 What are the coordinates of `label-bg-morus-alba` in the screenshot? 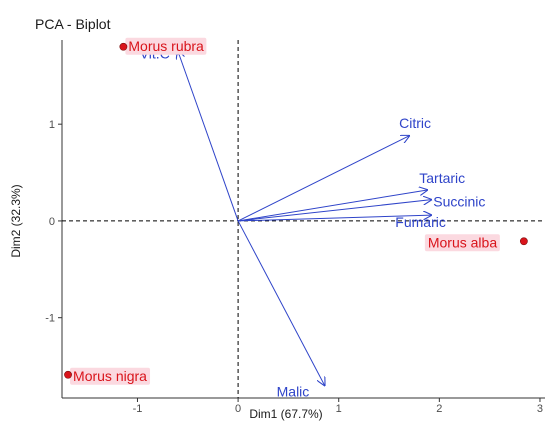 It's located at (462, 243).